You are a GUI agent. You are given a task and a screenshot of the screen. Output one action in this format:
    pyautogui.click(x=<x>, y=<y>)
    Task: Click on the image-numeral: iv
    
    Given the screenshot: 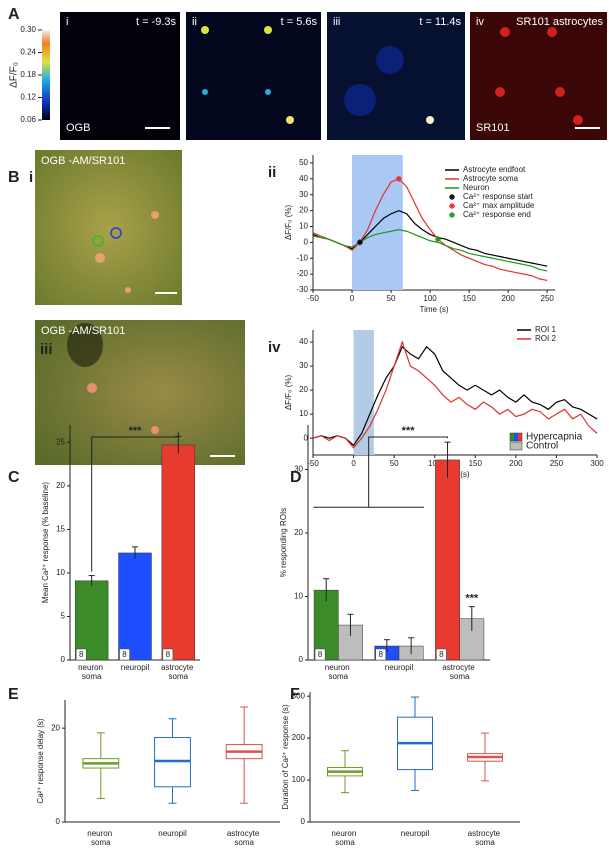 What is the action you would take?
    pyautogui.click(x=480, y=22)
    